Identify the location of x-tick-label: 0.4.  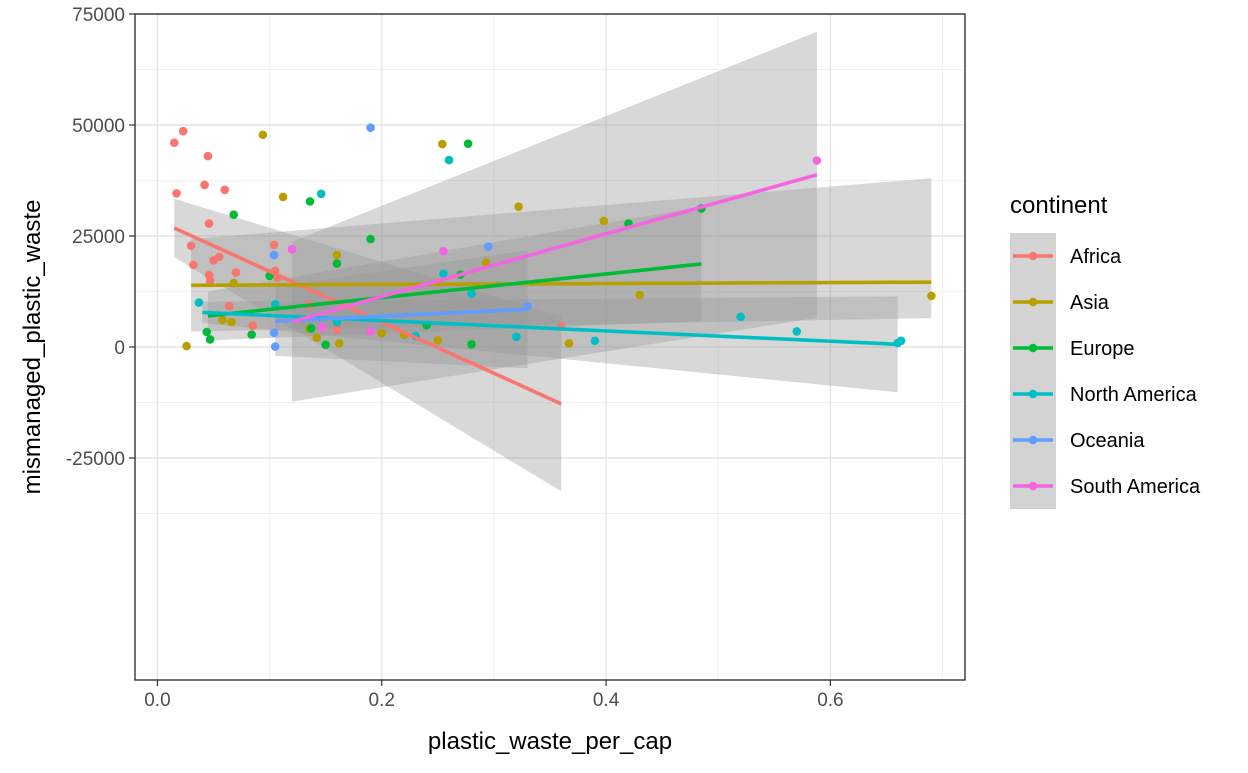
(606, 700).